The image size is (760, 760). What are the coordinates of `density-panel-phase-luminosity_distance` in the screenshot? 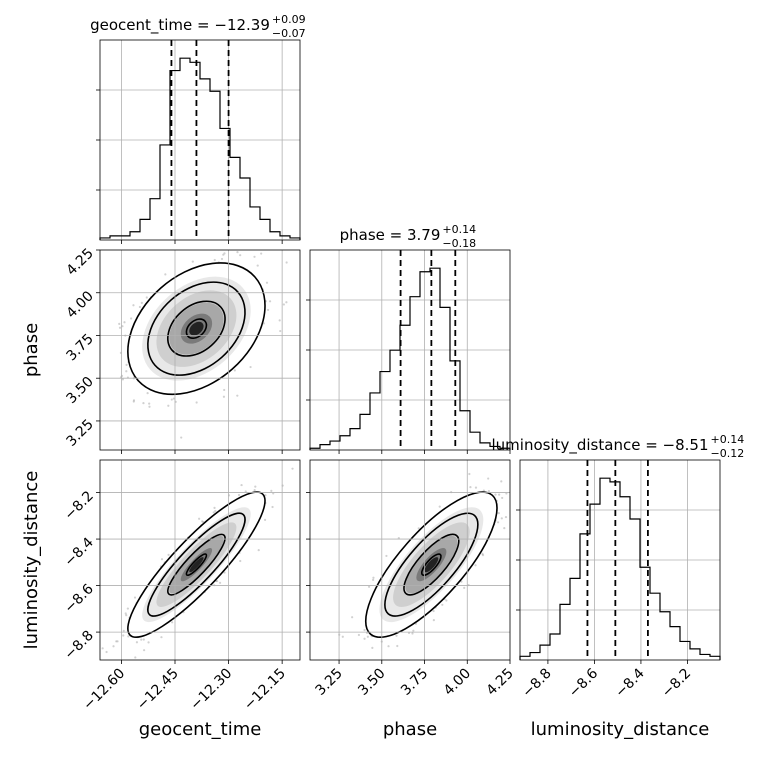 It's located at (437, 548).